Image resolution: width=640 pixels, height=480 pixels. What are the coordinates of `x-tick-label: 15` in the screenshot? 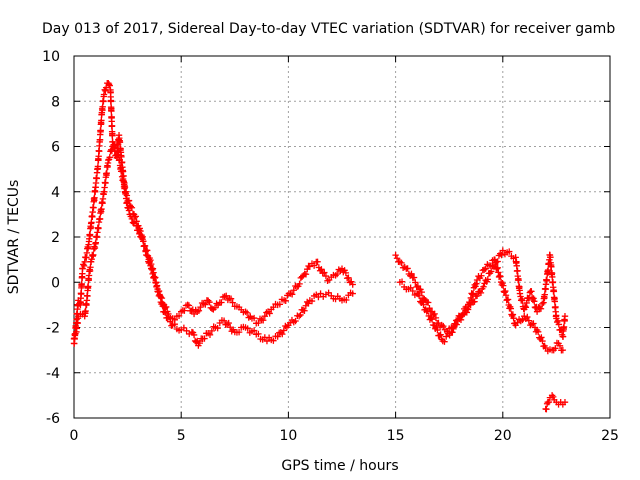 It's located at (396, 436).